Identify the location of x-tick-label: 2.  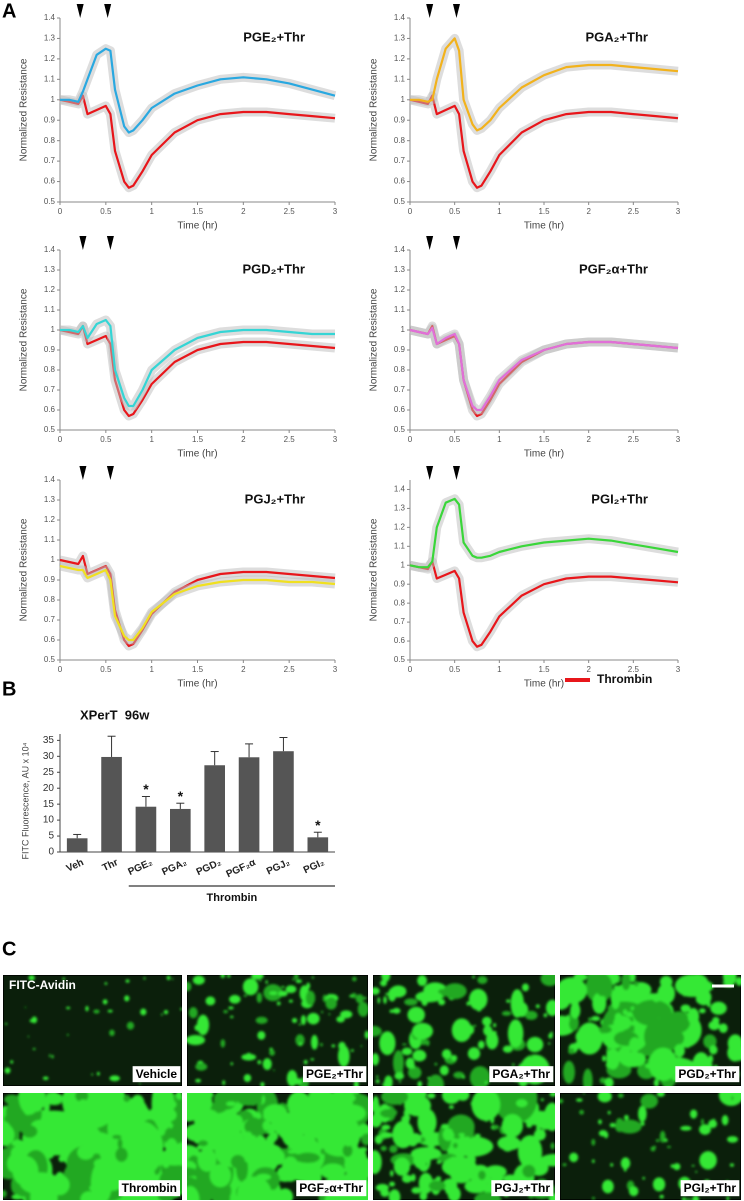
(243, 669).